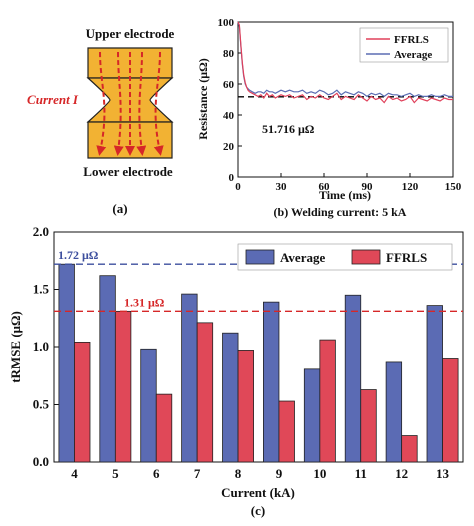 The width and height of the screenshot is (474, 526). Describe the element at coordinates (411, 40) in the screenshot. I see `b-legend-label: FFRLS` at that location.